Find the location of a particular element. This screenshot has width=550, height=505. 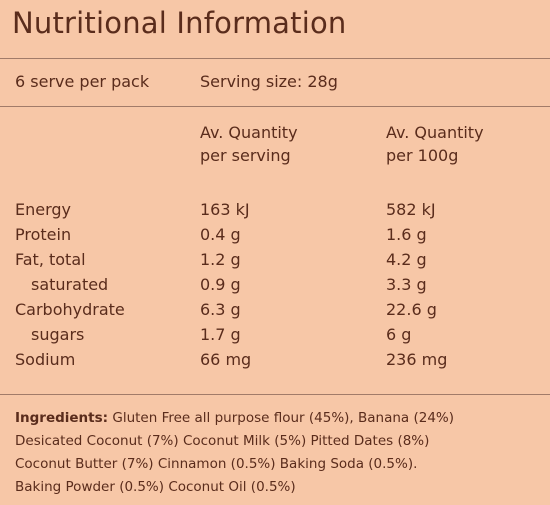

row-sodium-per-100g: 236 mg is located at coordinates (417, 359).